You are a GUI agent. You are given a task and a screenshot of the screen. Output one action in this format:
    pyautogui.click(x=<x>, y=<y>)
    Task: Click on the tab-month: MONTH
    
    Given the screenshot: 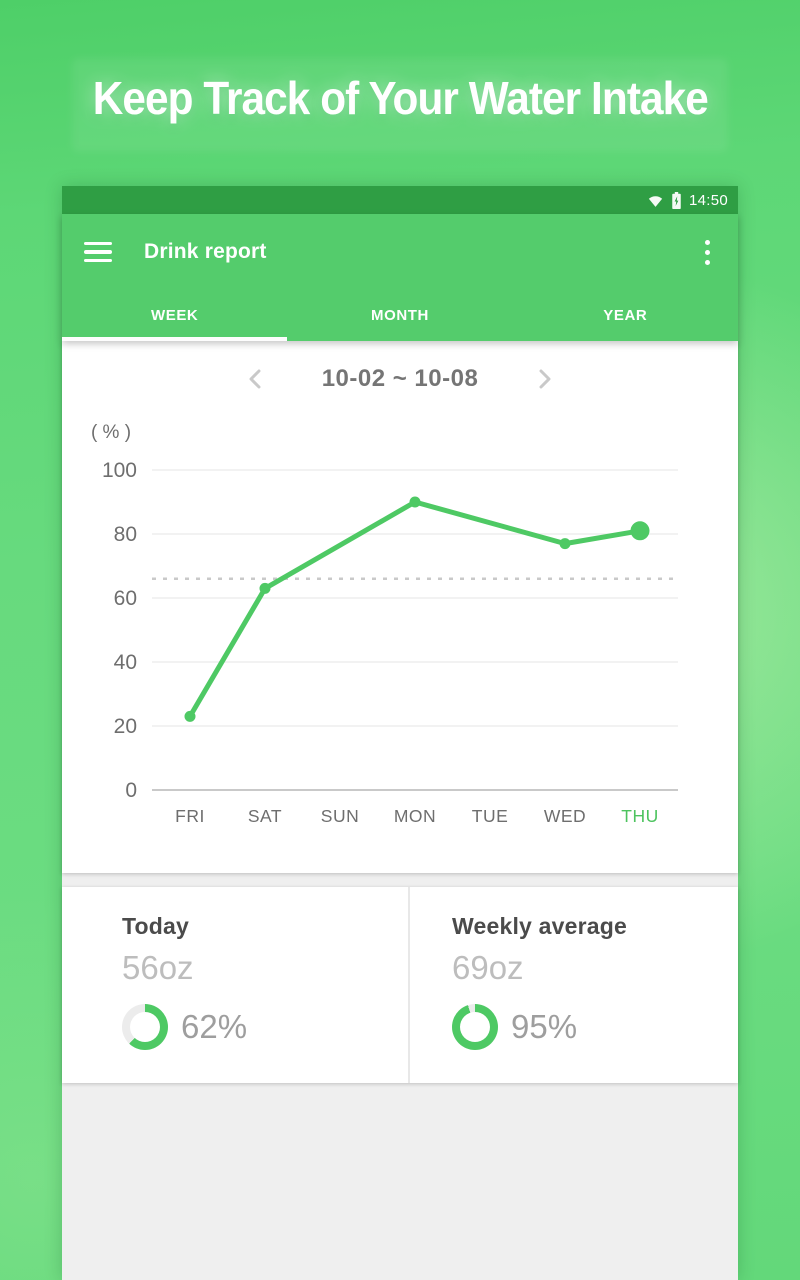 What is the action you would take?
    pyautogui.click(x=399, y=315)
    